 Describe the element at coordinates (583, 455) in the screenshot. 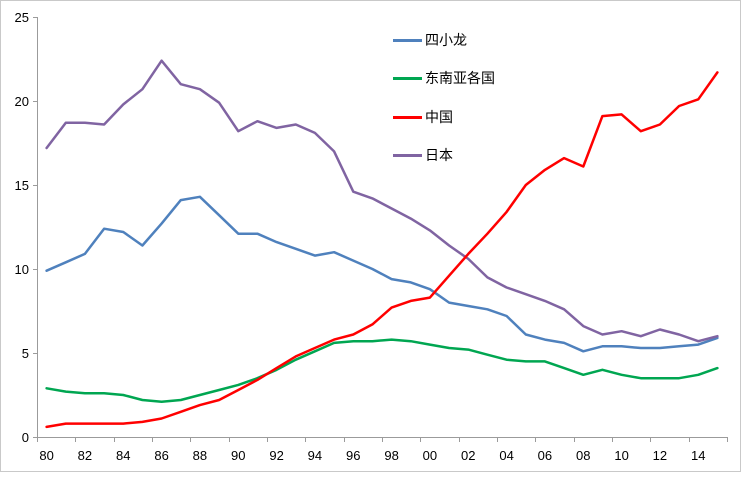

I see `svg-text: 08` at that location.